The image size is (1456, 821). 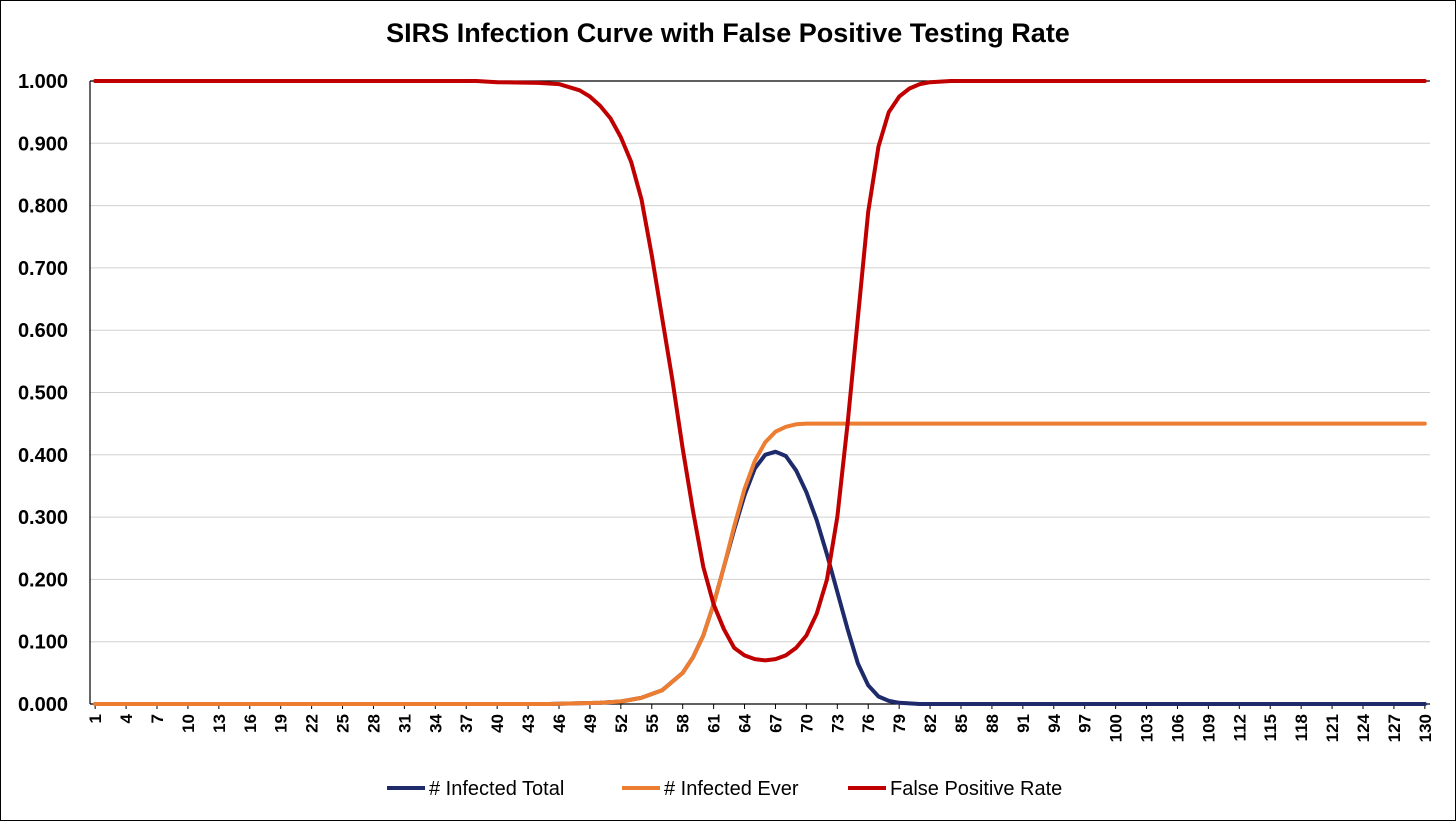 I want to click on x-tick-label: 79, so click(x=899, y=723).